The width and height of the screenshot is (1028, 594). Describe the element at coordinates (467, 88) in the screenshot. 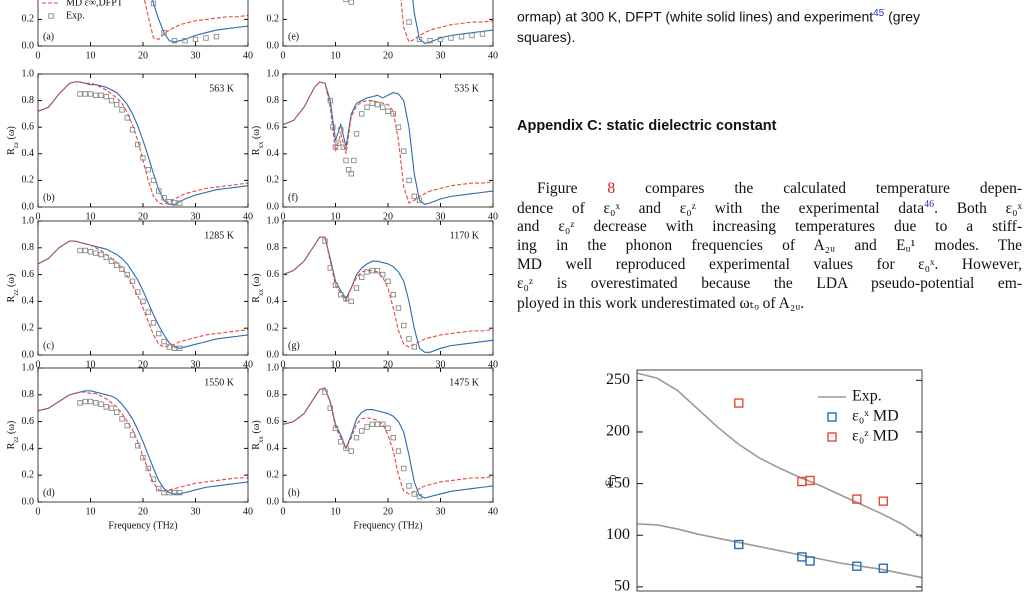

I see `annotation: 535 K` at that location.